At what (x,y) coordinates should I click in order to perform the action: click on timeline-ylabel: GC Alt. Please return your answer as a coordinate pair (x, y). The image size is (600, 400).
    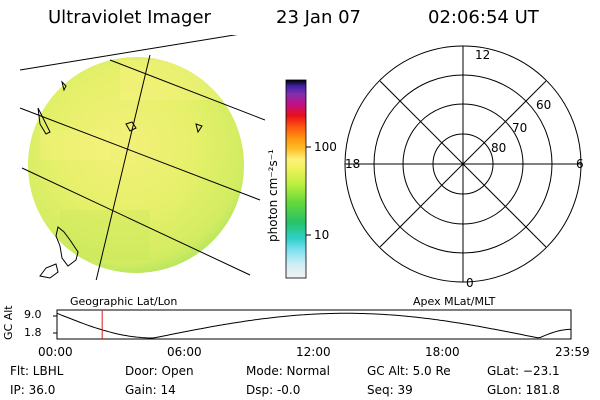
    Looking at the image, I should click on (8, 322).